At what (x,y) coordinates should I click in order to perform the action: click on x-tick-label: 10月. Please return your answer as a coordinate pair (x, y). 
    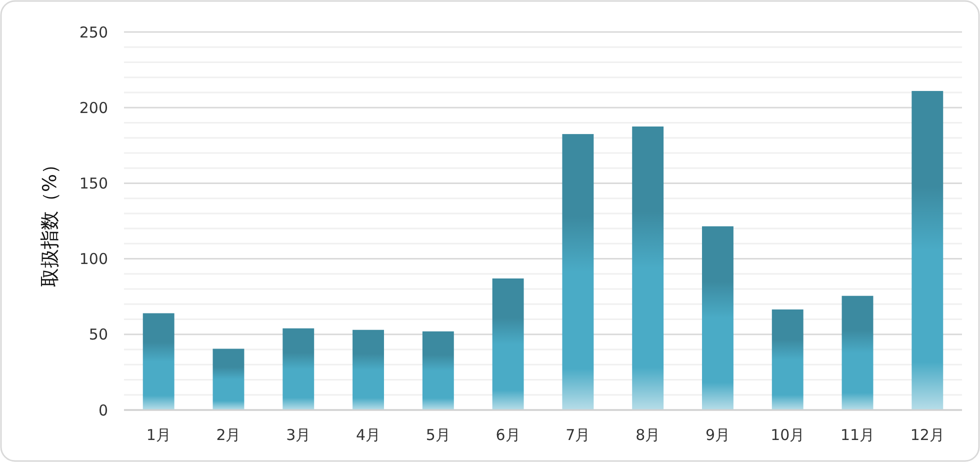
    Looking at the image, I should click on (787, 435).